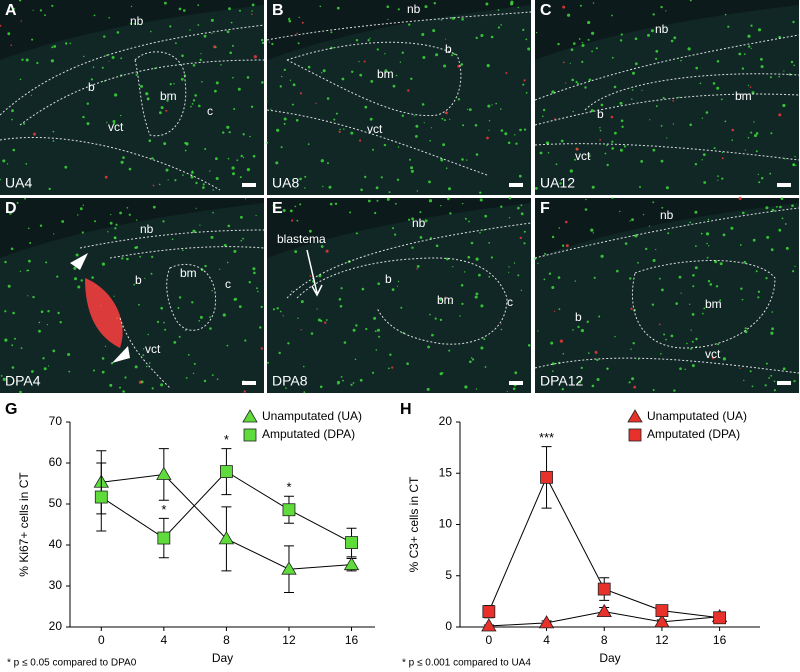  Describe the element at coordinates (667, 97) in the screenshot. I see `micrograph: C UA12 nb bm b vct` at that location.